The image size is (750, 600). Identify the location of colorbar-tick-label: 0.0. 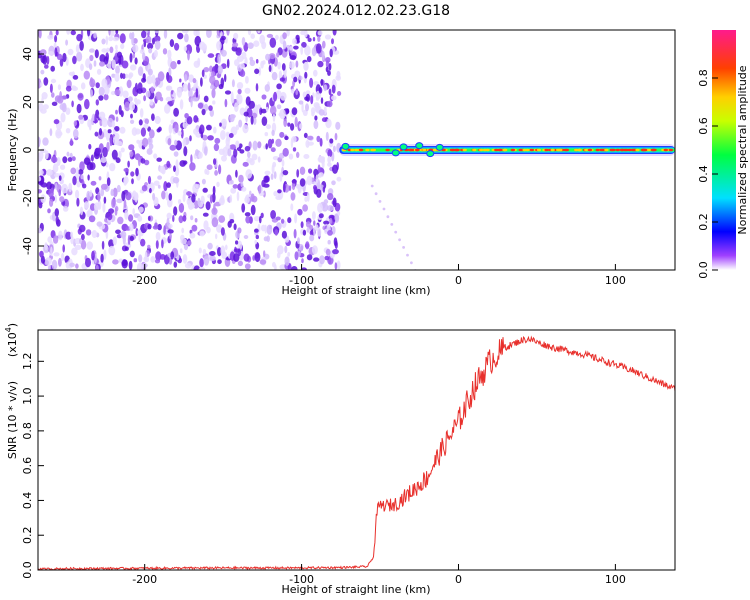
(703, 270).